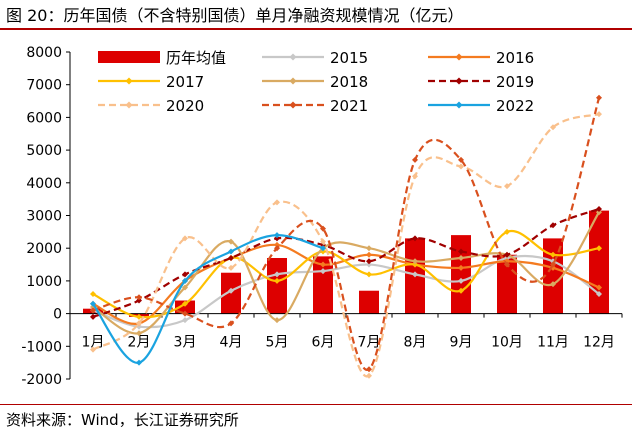 The image size is (632, 434). I want to click on point-2019-3月, so click(185, 274).